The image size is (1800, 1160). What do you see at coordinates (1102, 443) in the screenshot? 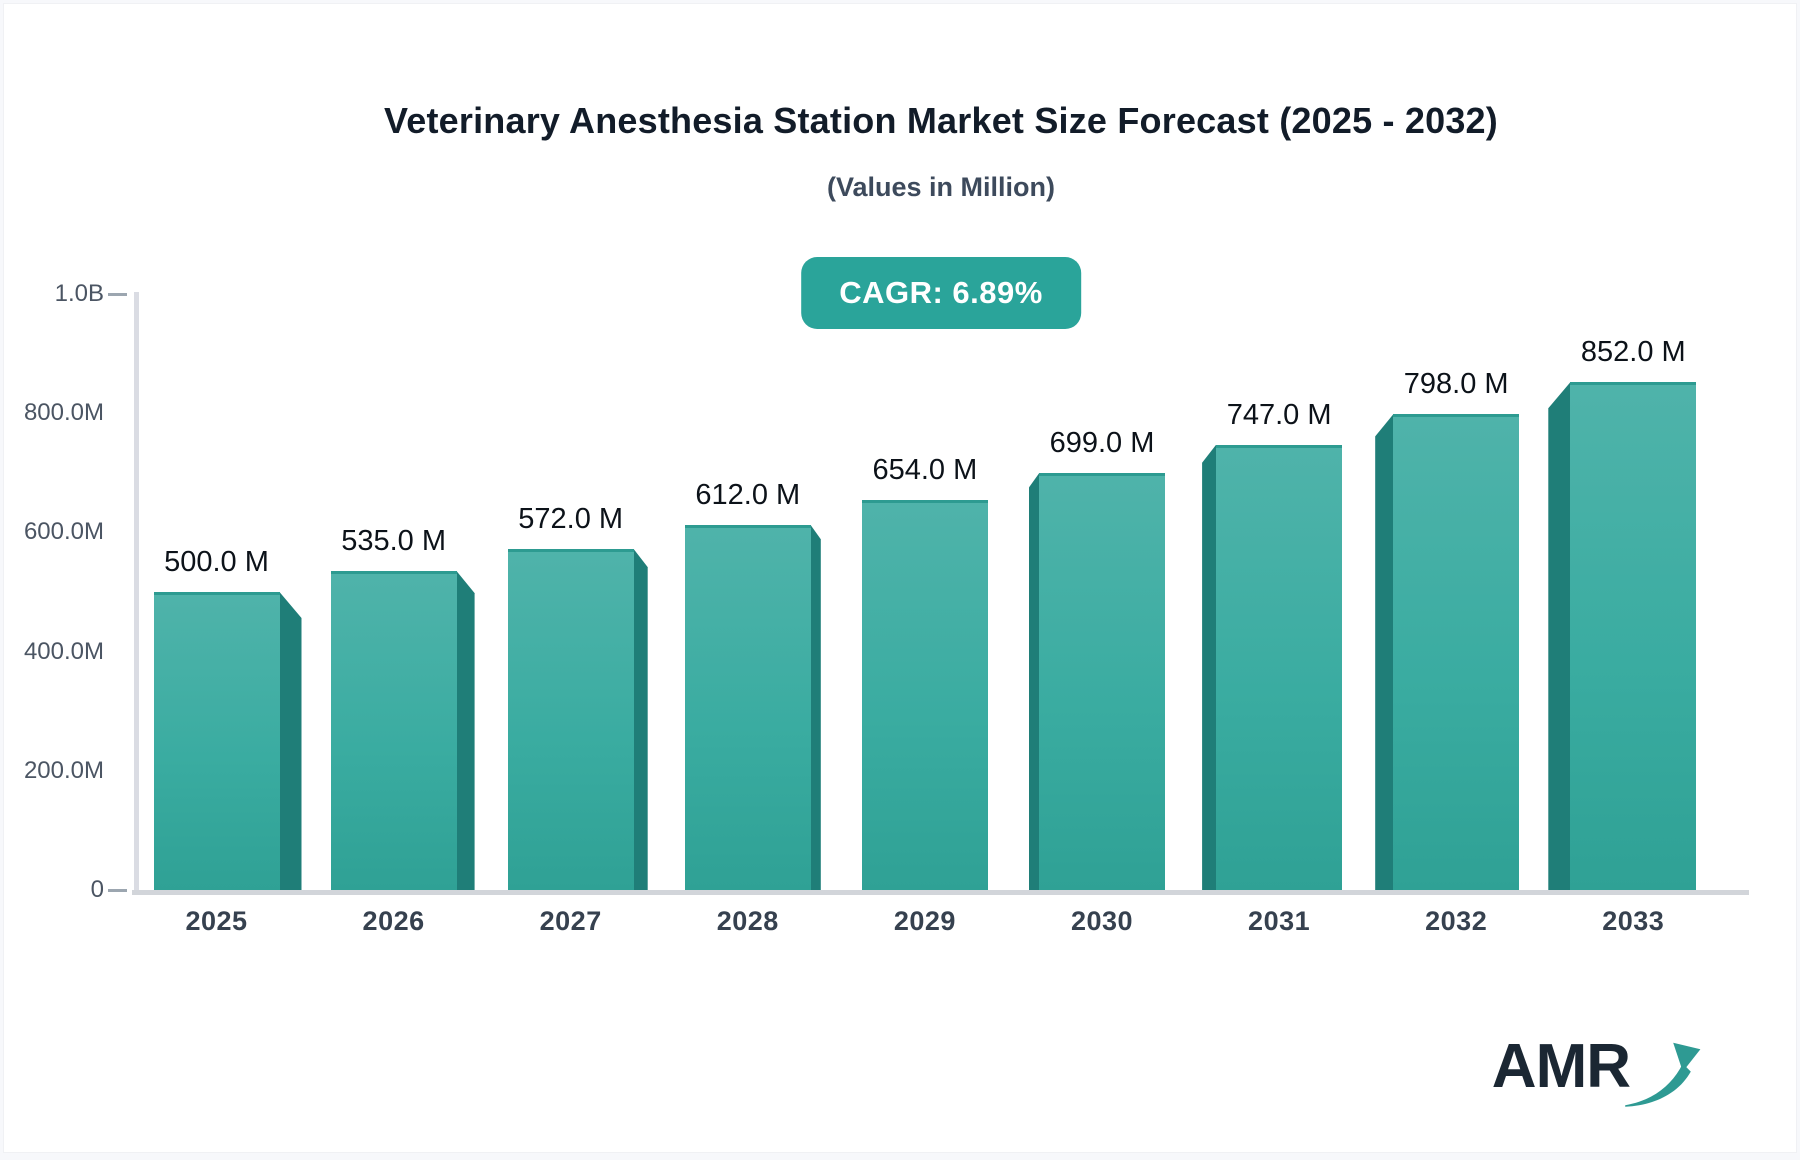
I see `bar-value-label: 699.0 M` at bounding box center [1102, 443].